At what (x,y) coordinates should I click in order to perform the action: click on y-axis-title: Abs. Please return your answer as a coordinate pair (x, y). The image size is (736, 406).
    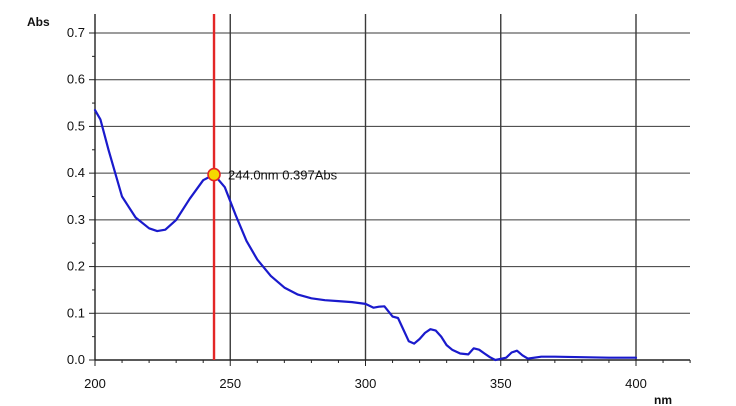
    Looking at the image, I should click on (38, 22).